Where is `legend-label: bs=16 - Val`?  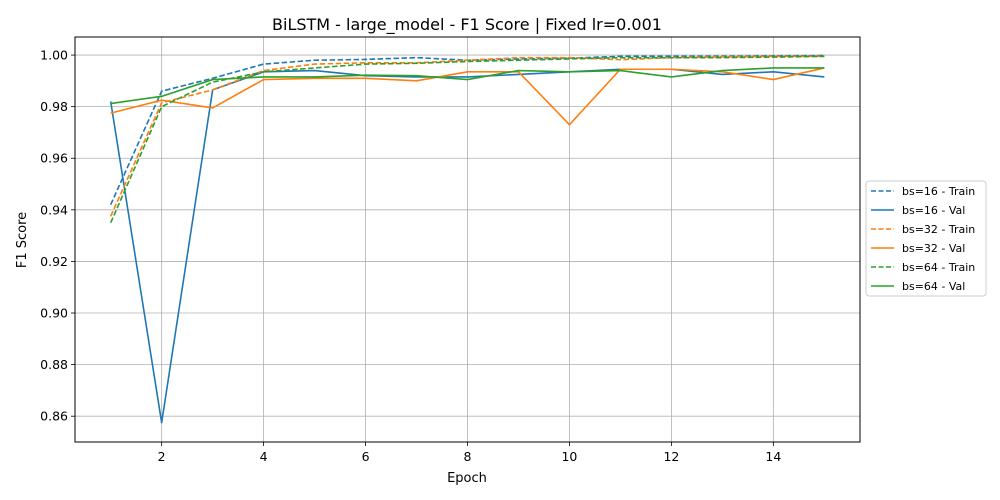 legend-label: bs=16 - Val is located at coordinates (933, 210).